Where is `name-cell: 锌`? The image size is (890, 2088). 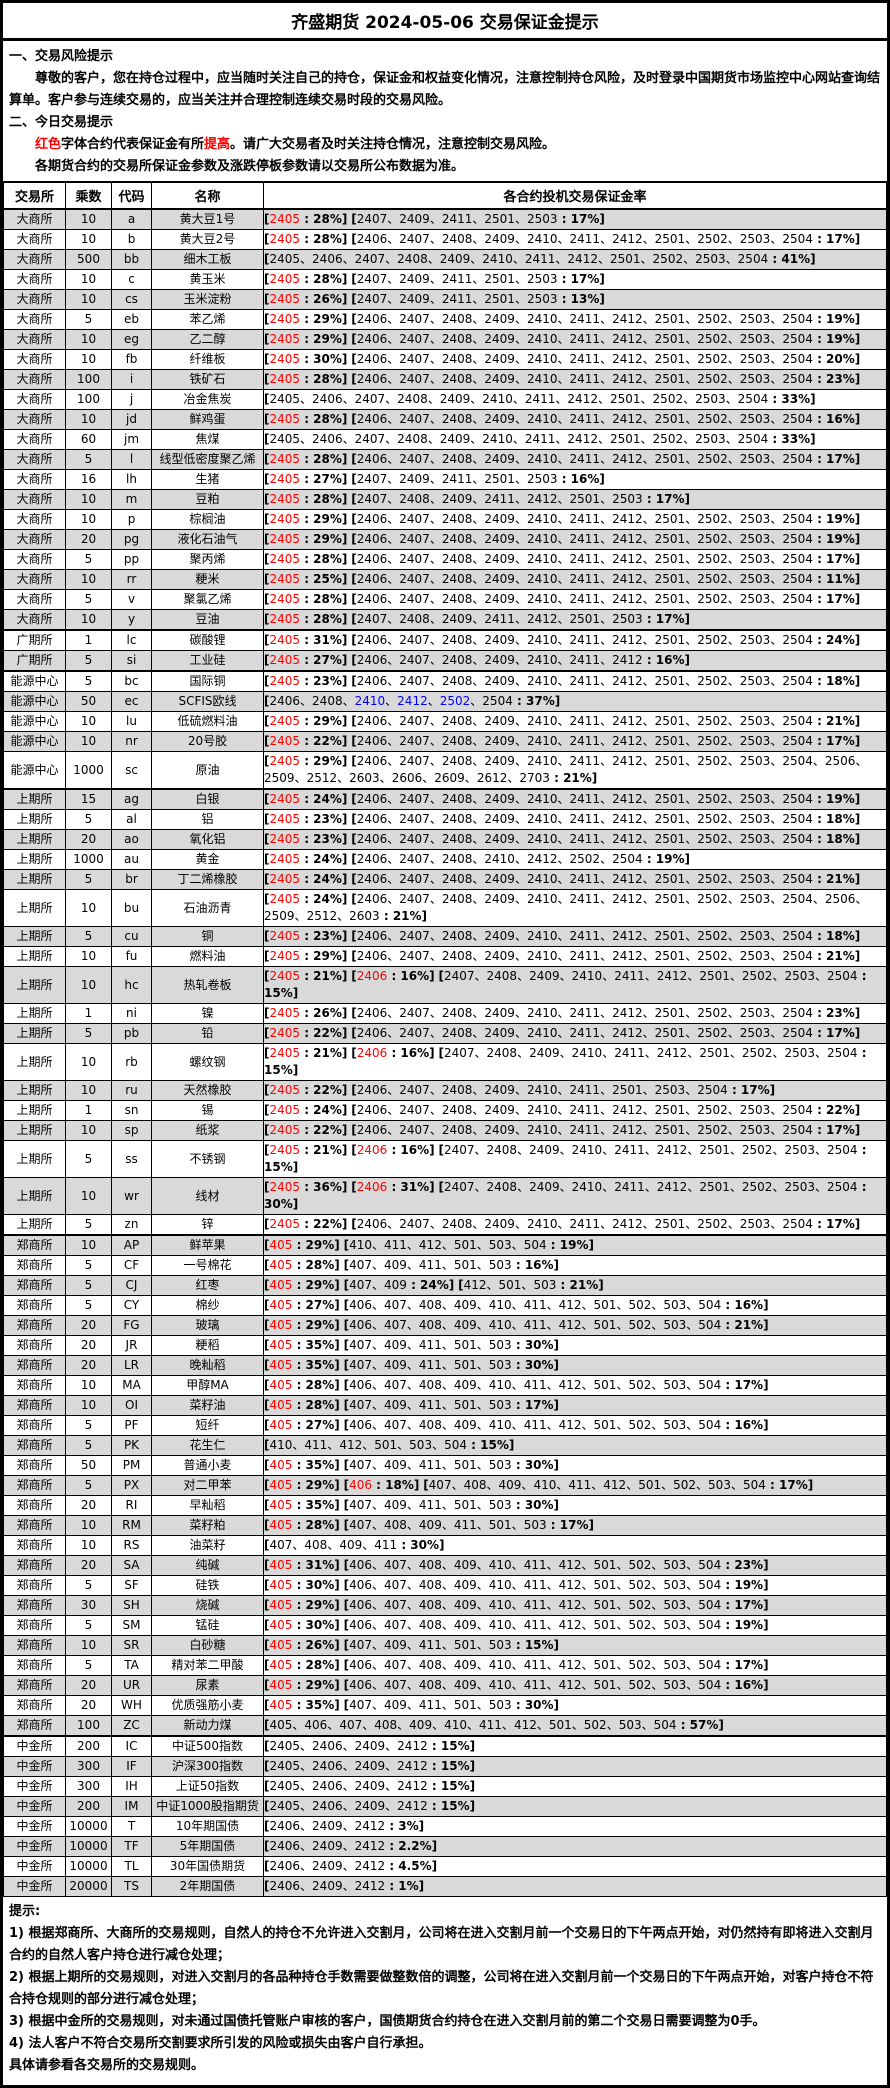
name-cell: 锌 is located at coordinates (207, 1225).